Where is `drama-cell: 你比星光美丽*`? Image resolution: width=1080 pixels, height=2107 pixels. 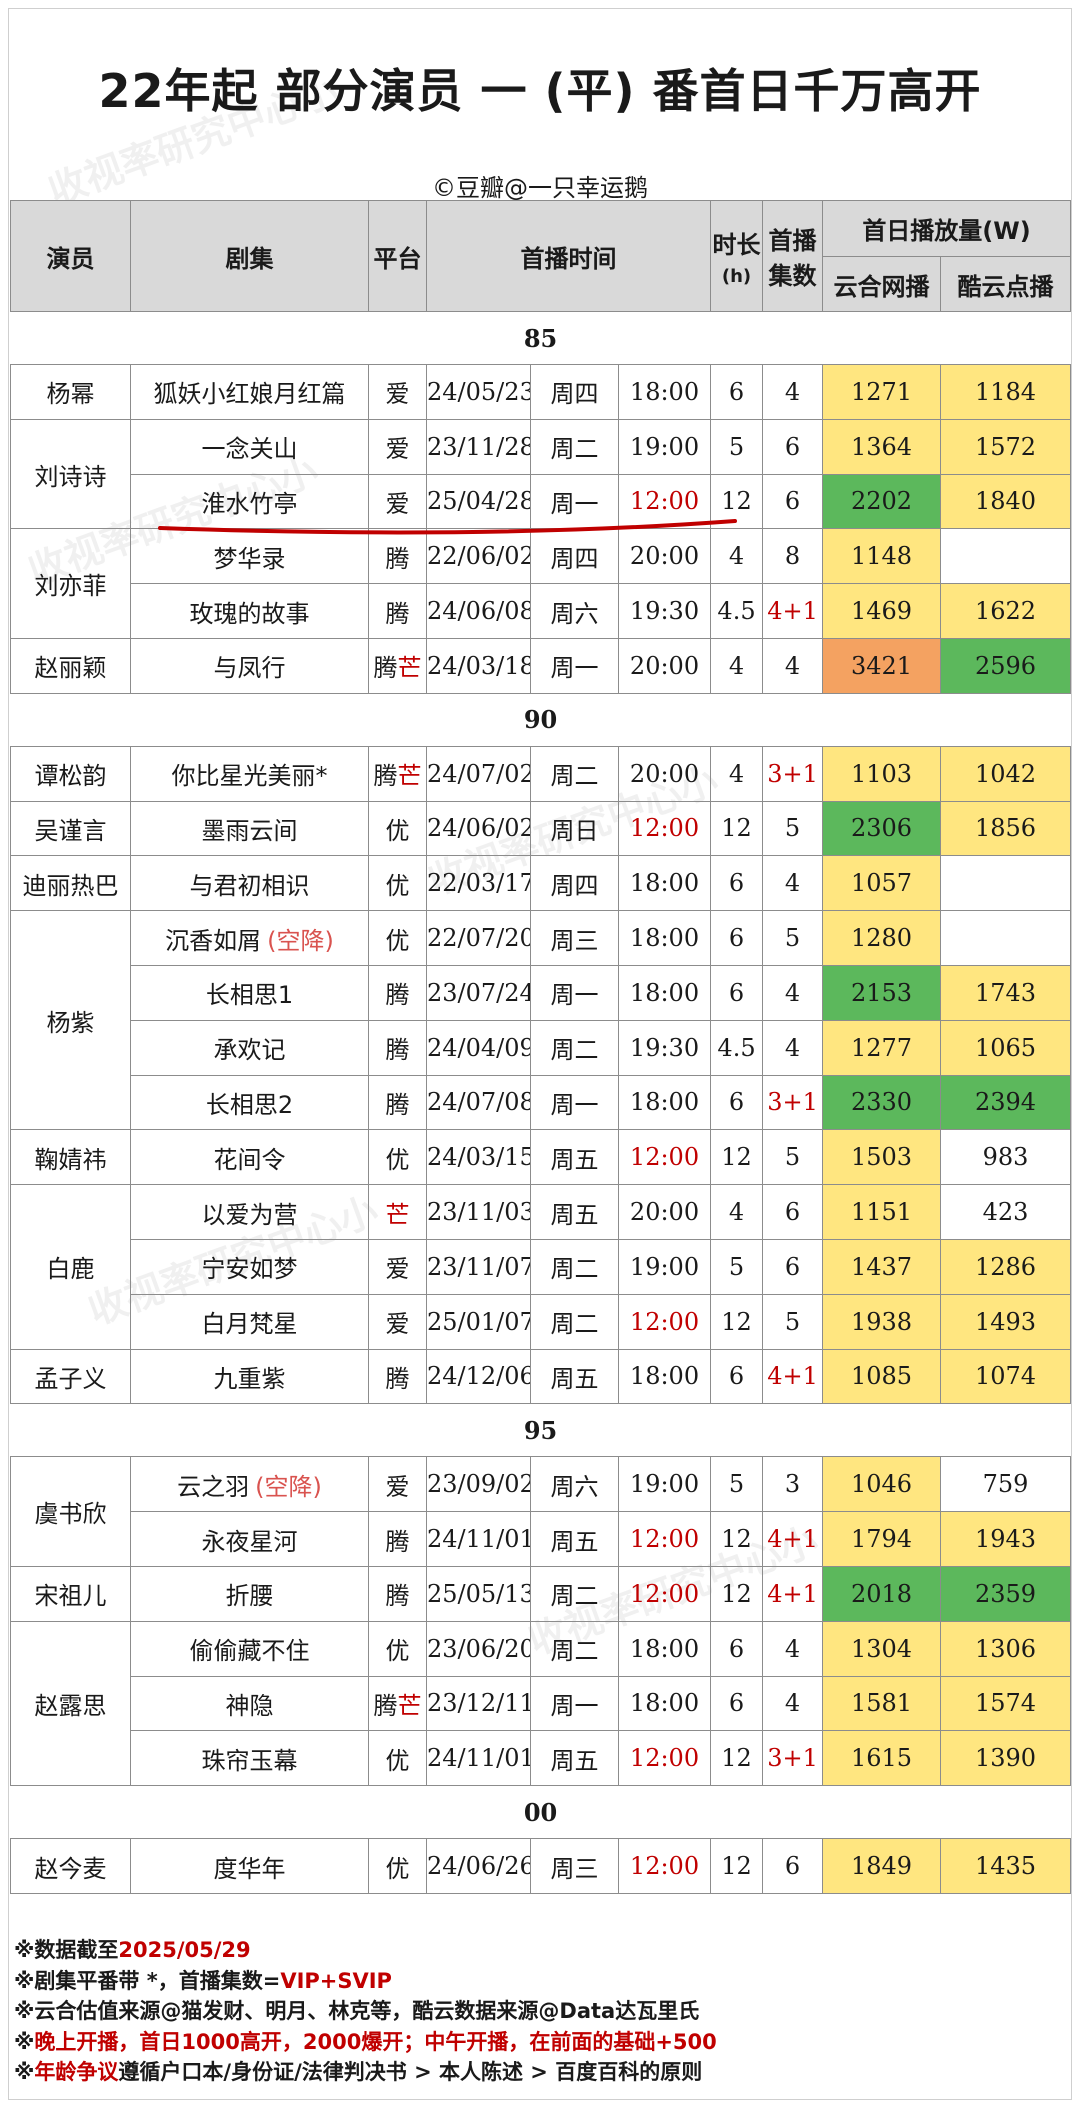 drama-cell: 你比星光美丽* is located at coordinates (249, 773).